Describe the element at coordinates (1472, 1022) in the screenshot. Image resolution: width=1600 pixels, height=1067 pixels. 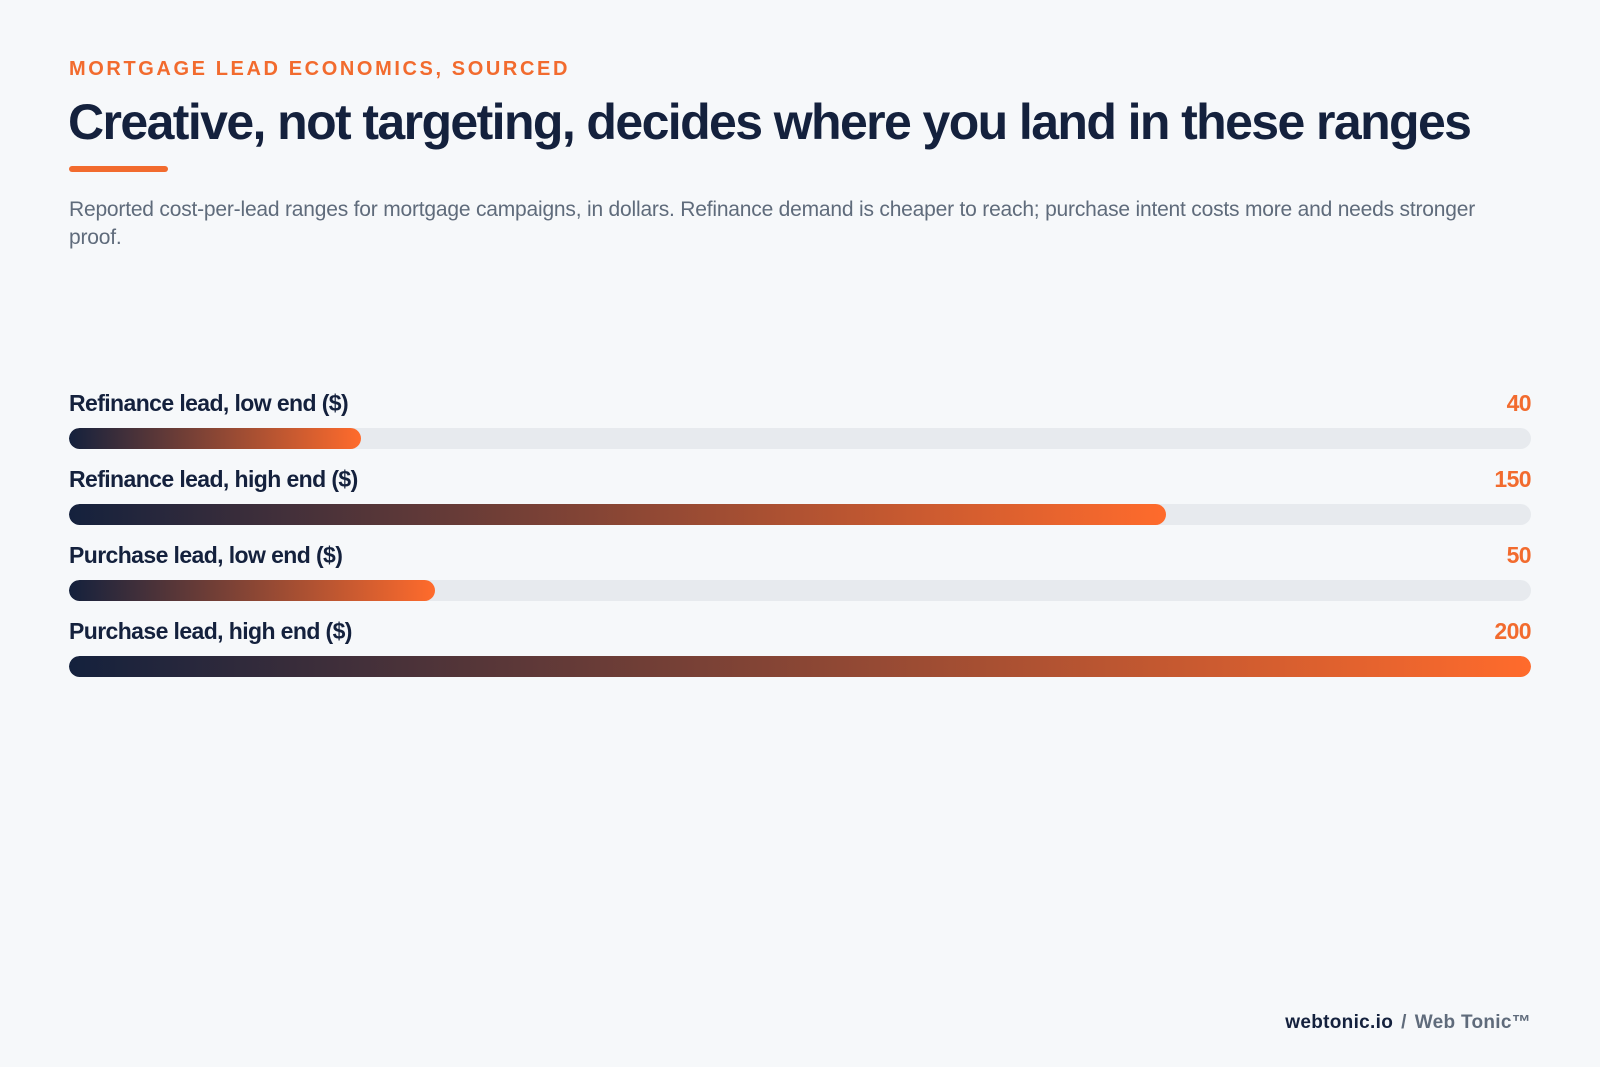
I see `footer-brand: Web Tonic™` at that location.